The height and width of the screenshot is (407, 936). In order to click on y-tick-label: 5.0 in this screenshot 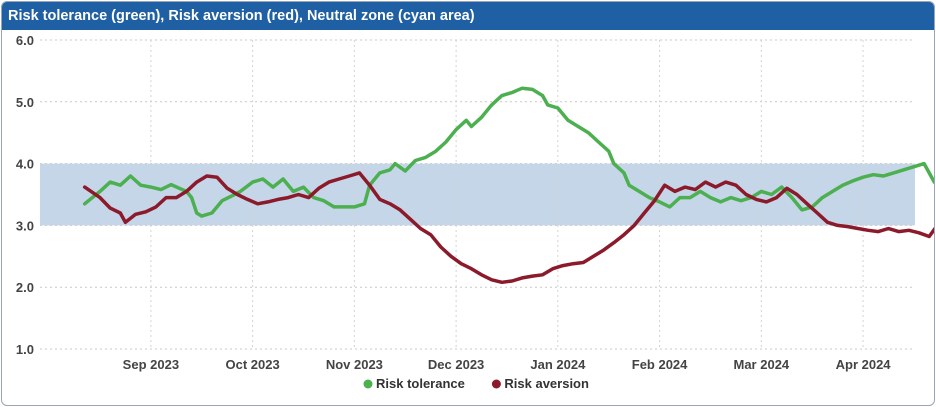, I will do `click(25, 102)`.